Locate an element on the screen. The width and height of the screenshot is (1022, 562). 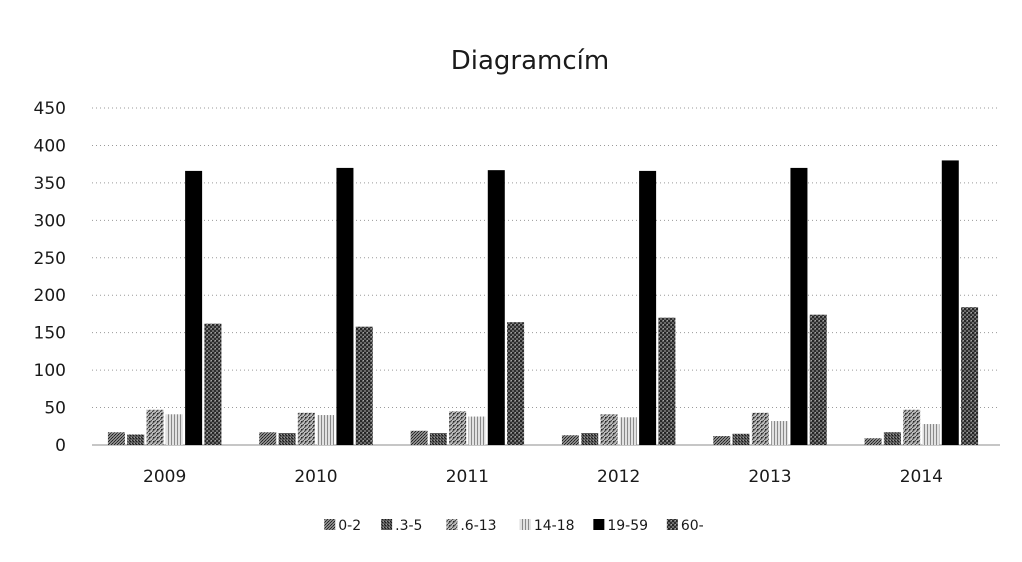
bar-2012-60- is located at coordinates (667, 381).